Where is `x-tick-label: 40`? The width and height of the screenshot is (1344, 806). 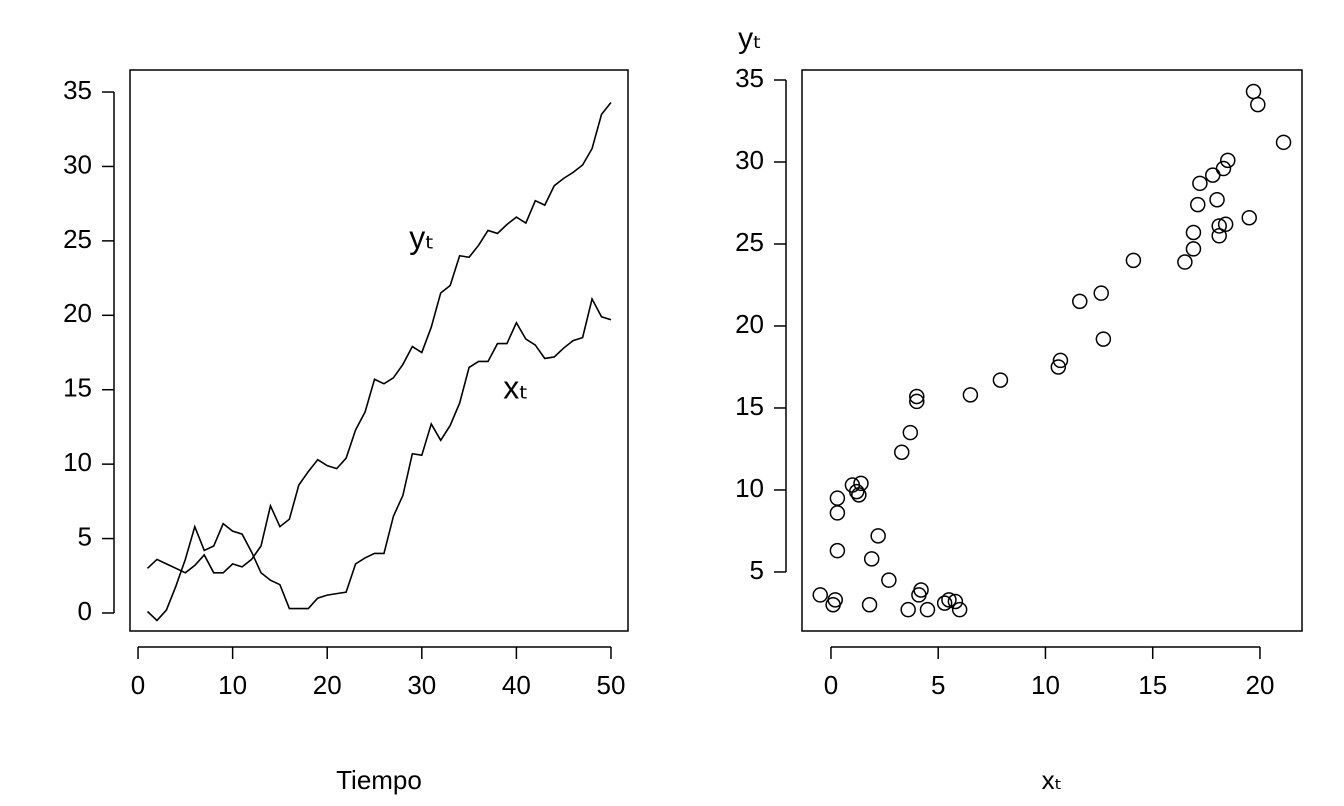
x-tick-label: 40 is located at coordinates (516, 685).